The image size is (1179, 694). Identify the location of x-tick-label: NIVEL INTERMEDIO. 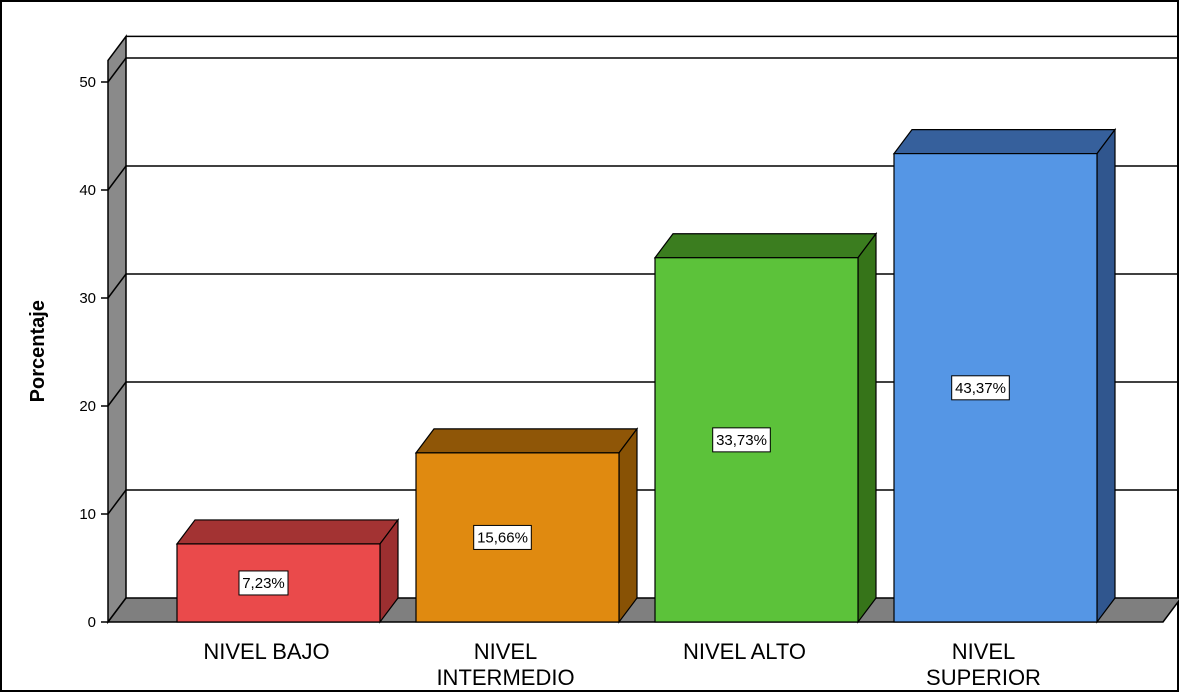
(505, 664).